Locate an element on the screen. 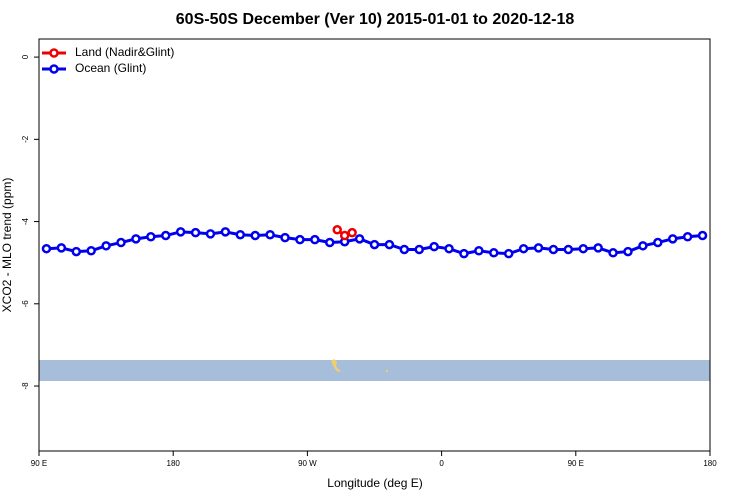 Image resolution: width=750 pixels, height=500 pixels. y-axis-label: XCO2 - MLO trend (ppm) is located at coordinates (7, 245).